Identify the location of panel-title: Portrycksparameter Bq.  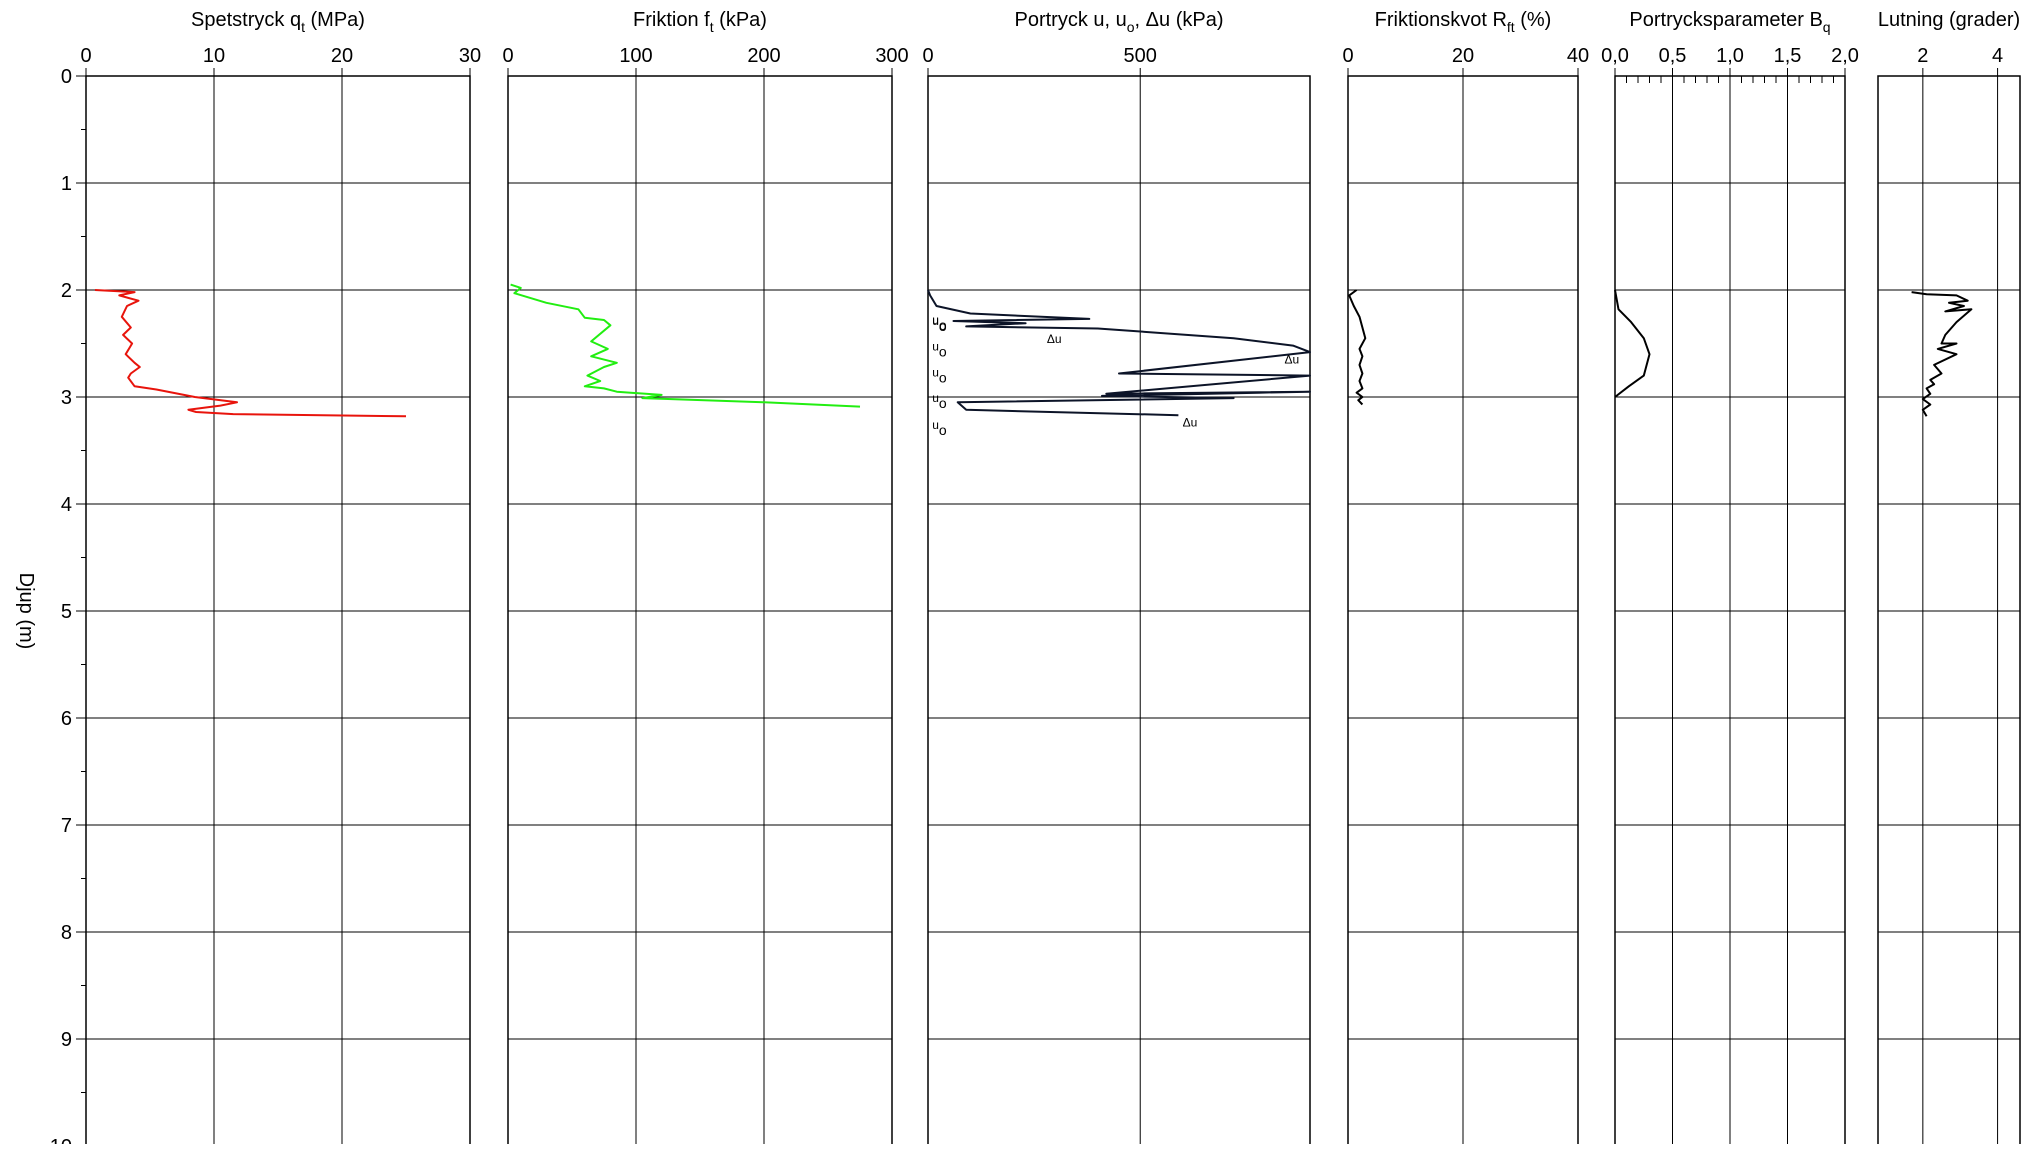
(1729, 22).